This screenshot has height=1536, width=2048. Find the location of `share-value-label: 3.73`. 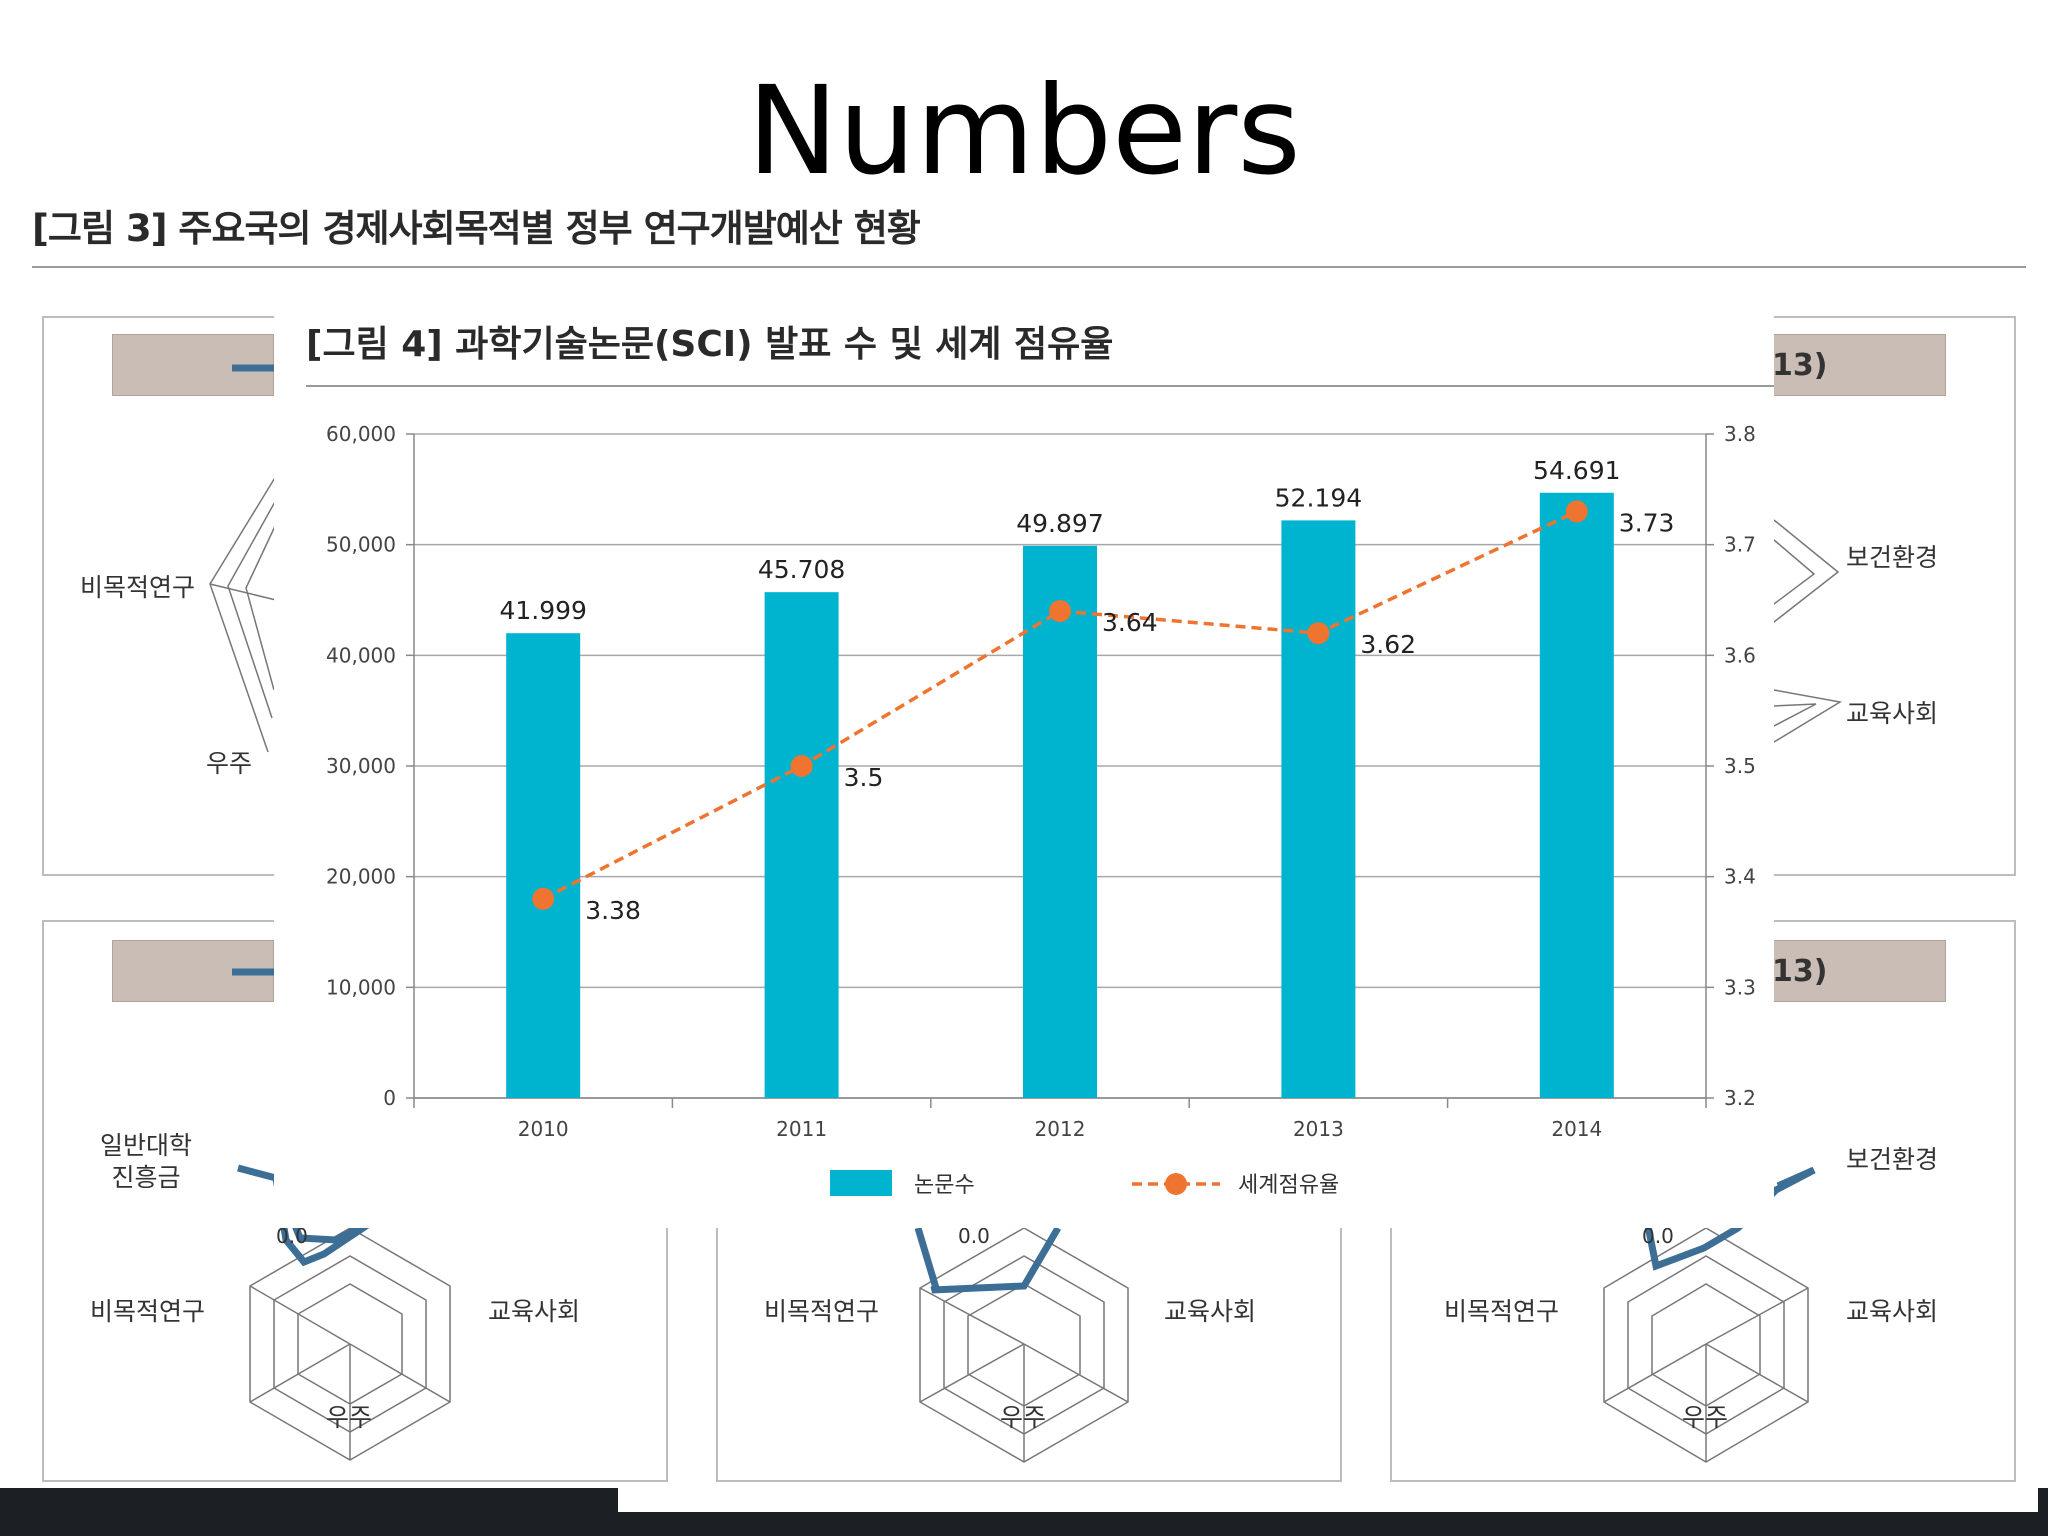

share-value-label: 3.73 is located at coordinates (1647, 522).